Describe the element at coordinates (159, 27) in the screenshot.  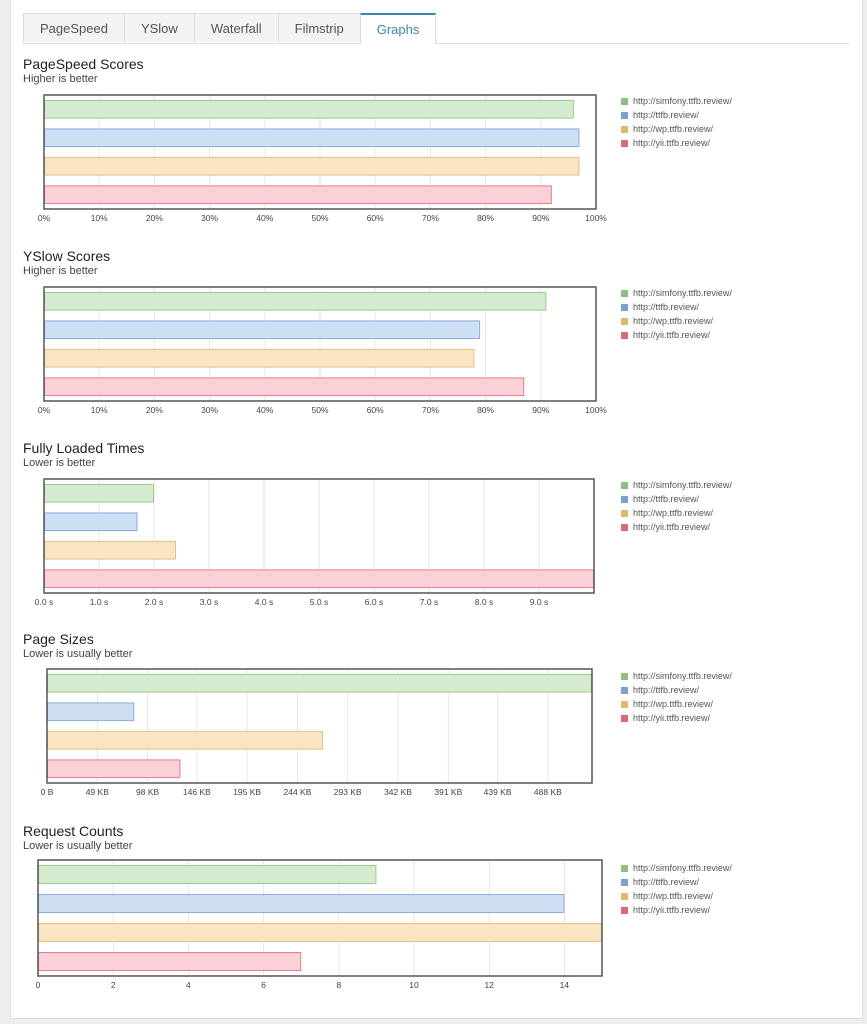
I see `tab-yslow: YSlow` at that location.